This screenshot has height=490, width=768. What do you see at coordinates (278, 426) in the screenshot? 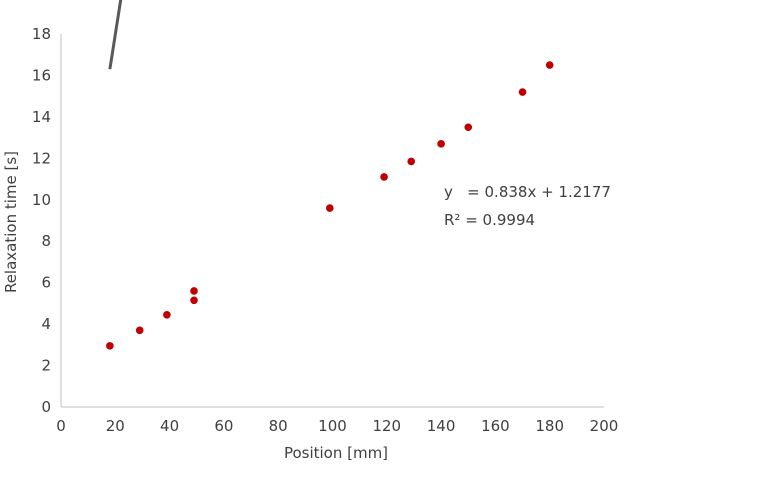
I see `x-tick-label: 80` at bounding box center [278, 426].